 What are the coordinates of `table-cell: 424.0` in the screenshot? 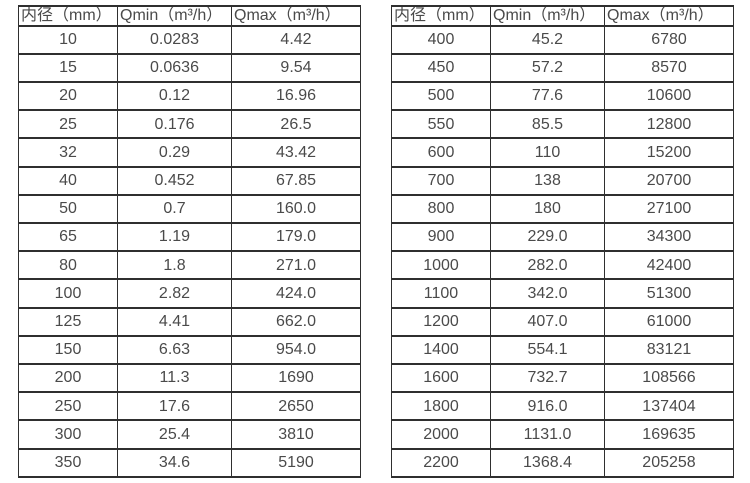 It's located at (296, 293).